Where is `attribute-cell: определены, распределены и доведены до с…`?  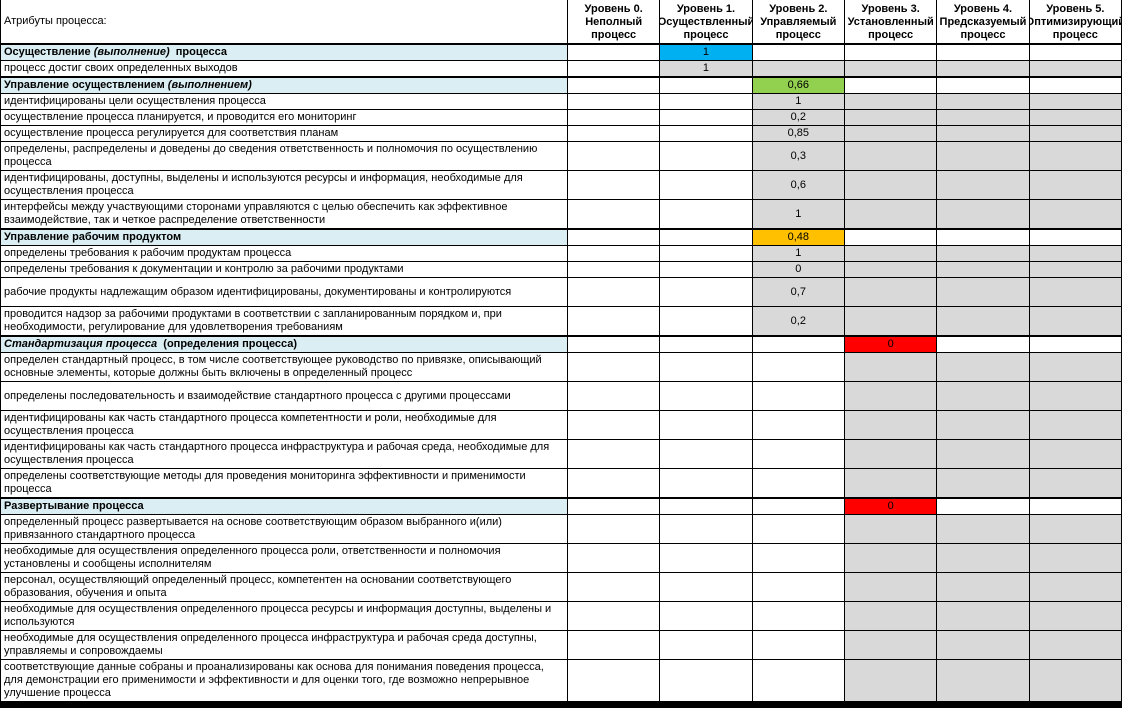
attribute-cell: определены, распределены и доведены до с… is located at coordinates (284, 156).